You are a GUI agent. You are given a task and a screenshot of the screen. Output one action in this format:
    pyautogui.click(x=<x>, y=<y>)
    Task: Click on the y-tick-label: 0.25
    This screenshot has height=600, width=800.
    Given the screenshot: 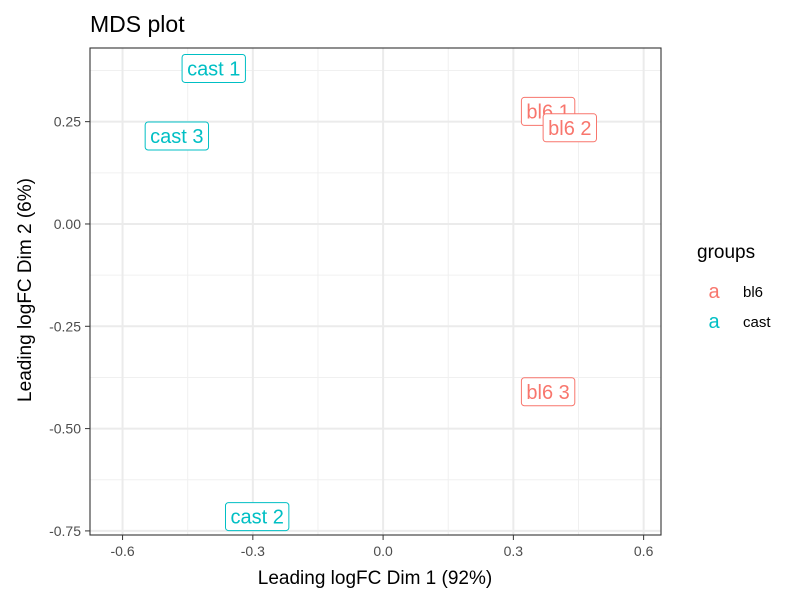 What is the action you would take?
    pyautogui.click(x=67, y=122)
    